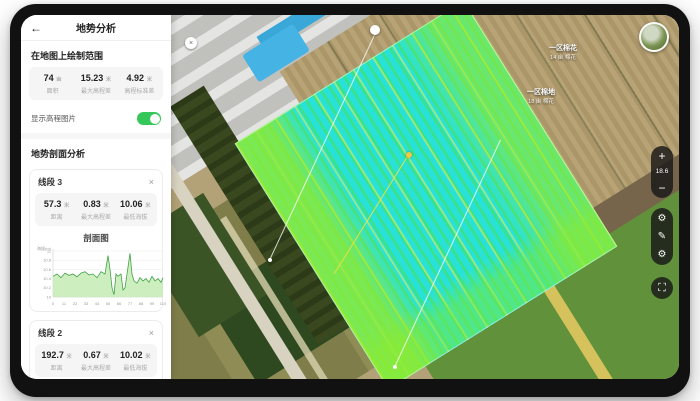 The width and height of the screenshot is (700, 401). Describe the element at coordinates (92, 355) in the screenshot. I see `seg2-max-elev-diff-value: 0.67` at that location.